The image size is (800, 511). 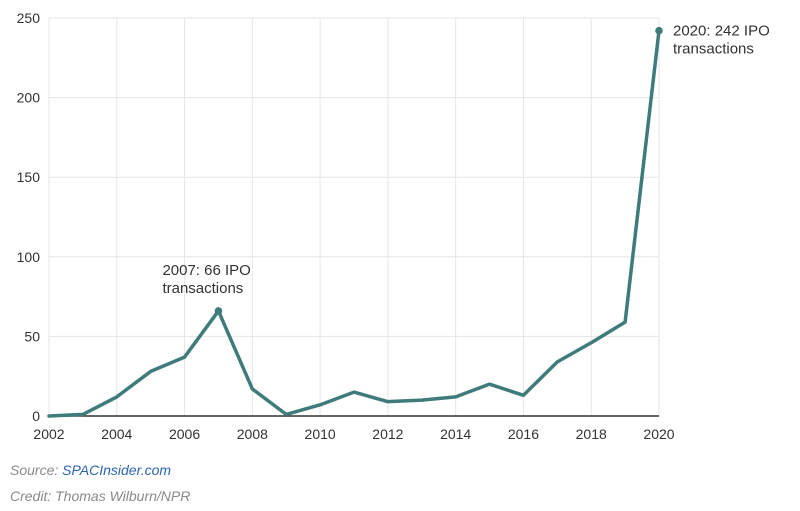 I want to click on y-tick-label: 200, so click(x=29, y=98).